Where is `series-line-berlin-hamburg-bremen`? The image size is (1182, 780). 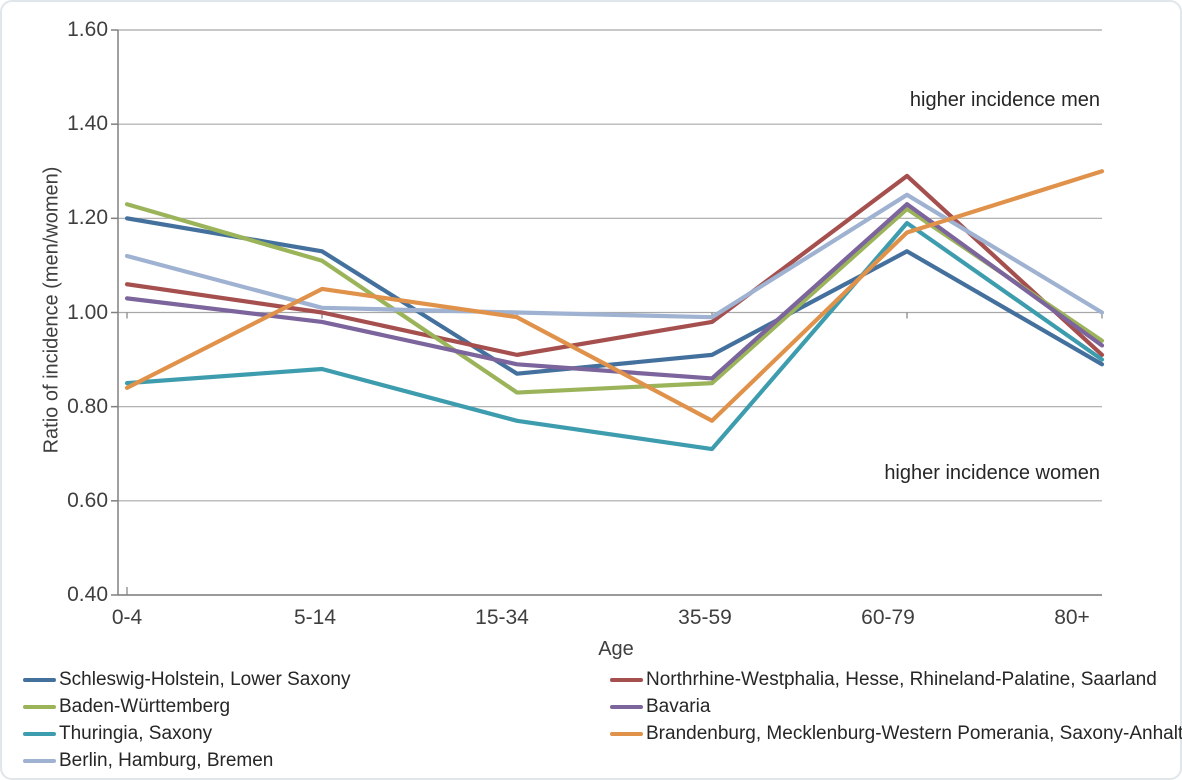 series-line-berlin-hamburg-bremen is located at coordinates (614, 256).